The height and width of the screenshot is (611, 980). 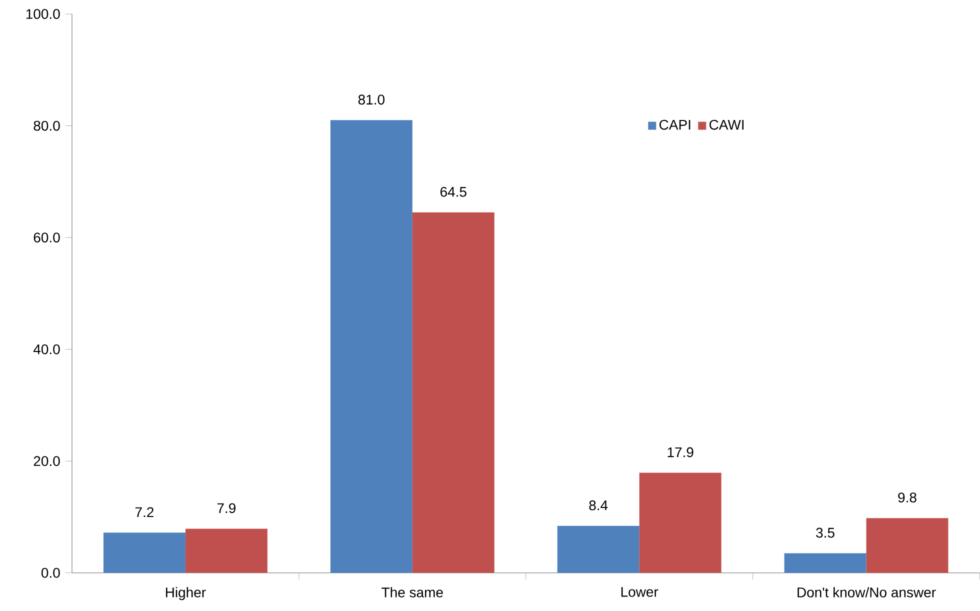 I want to click on y-tick-label: 80.0, so click(x=47, y=125).